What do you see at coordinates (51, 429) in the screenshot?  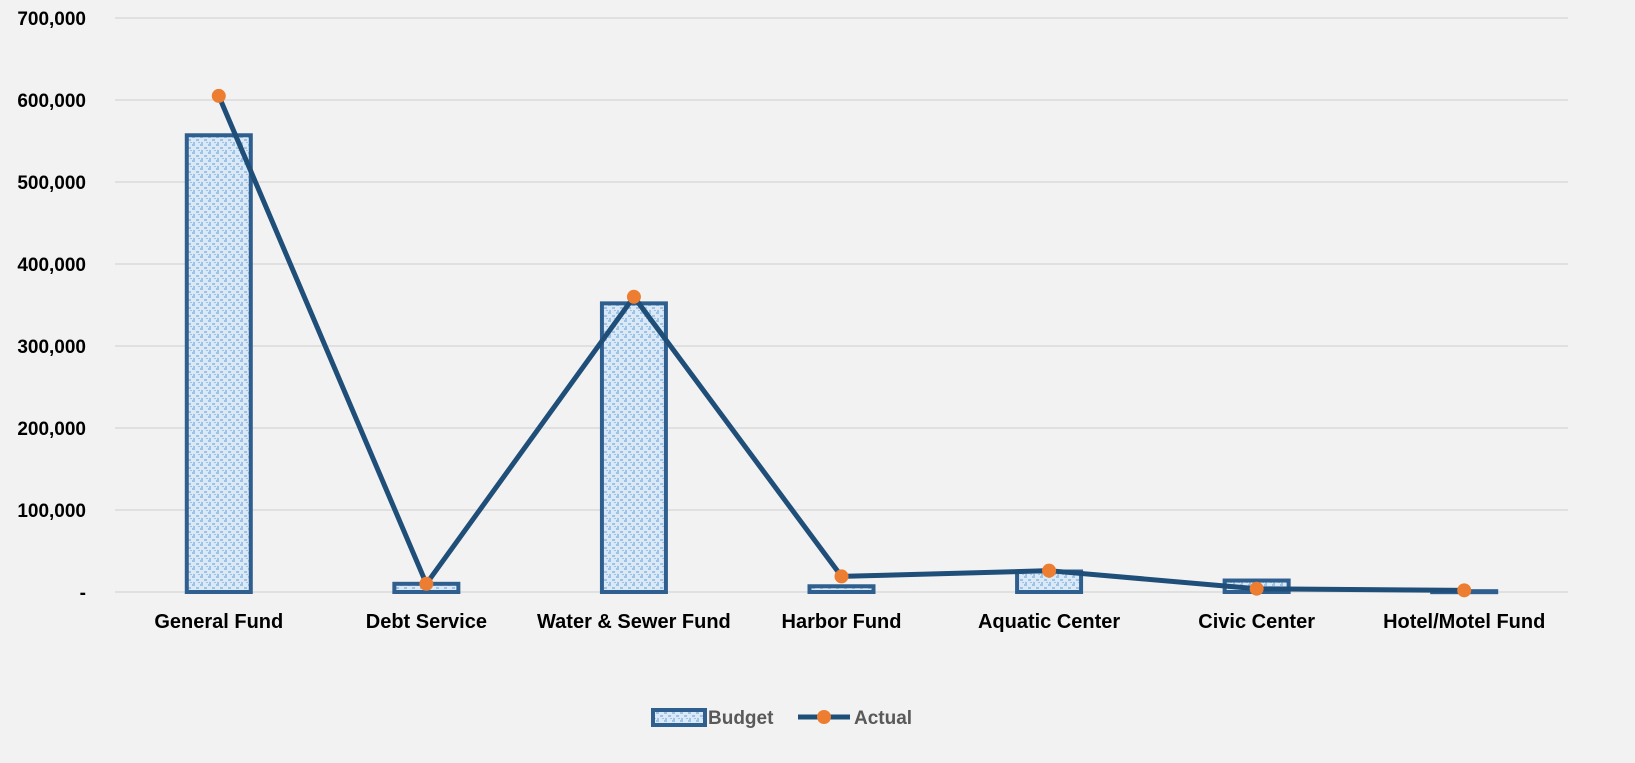 I see `y-tick-label: 200,000` at bounding box center [51, 429].